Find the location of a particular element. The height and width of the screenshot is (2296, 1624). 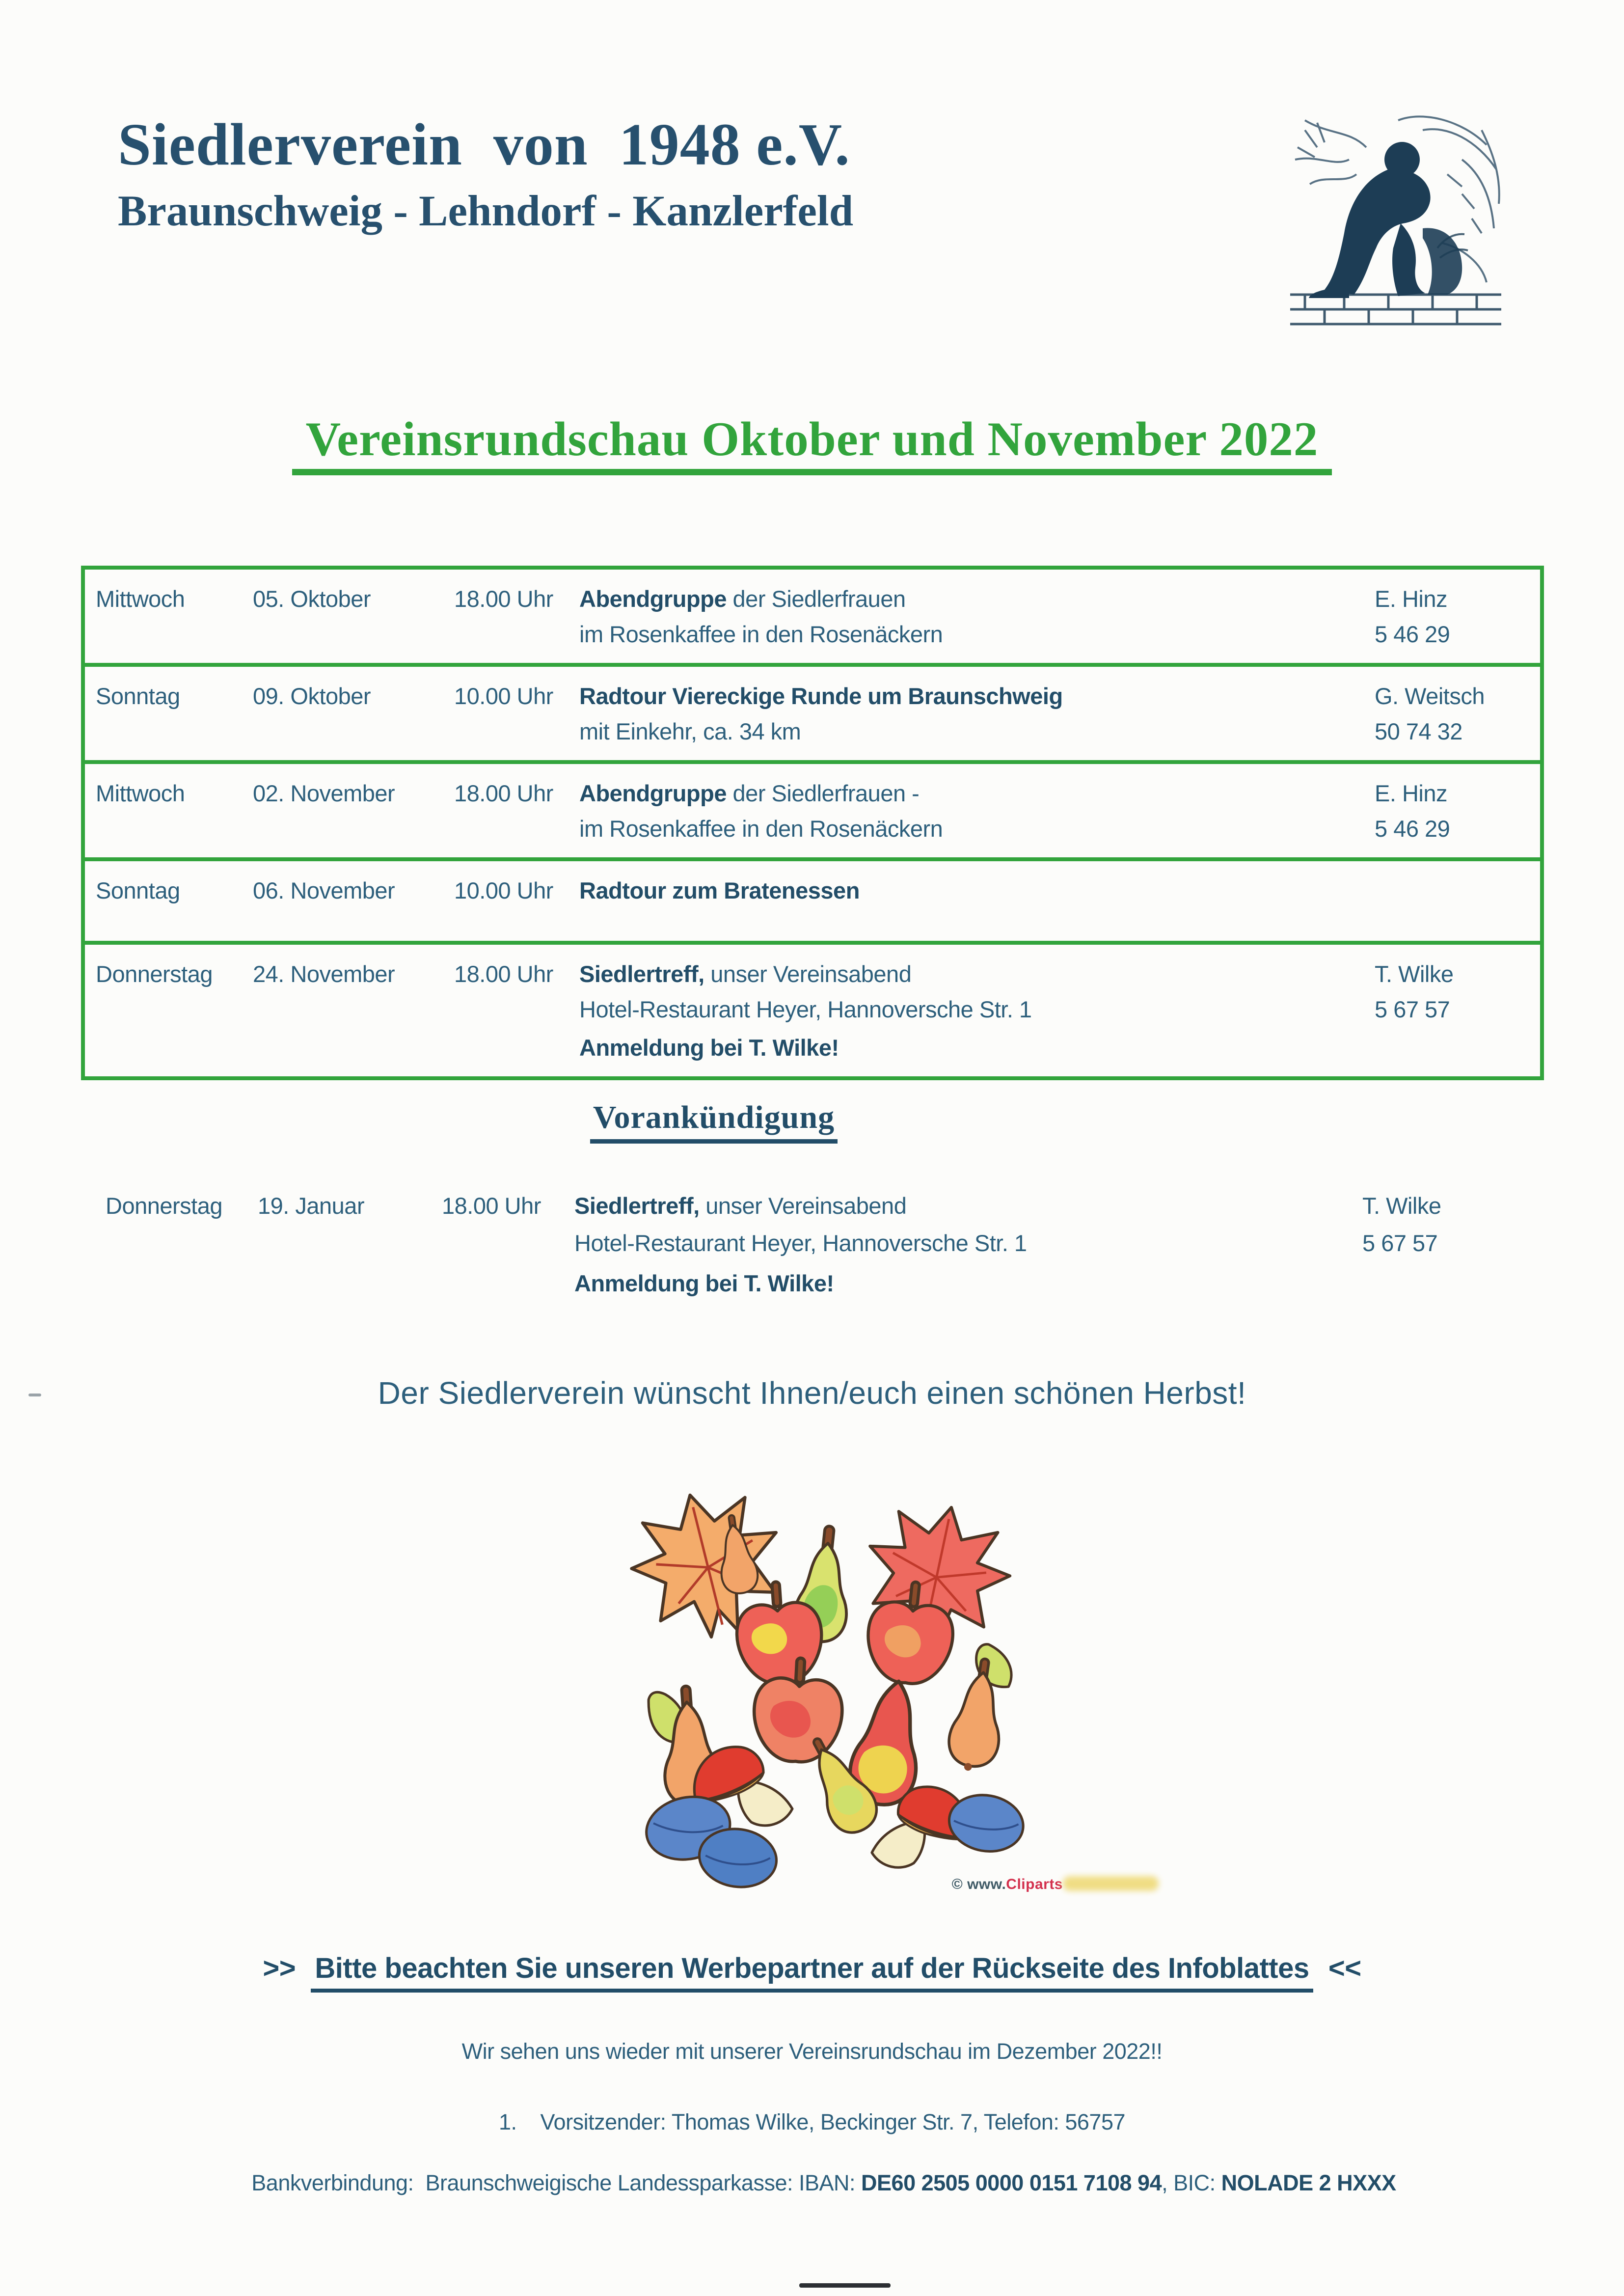

bank-bic: NOLADE 2 HXXX is located at coordinates (1309, 2182).